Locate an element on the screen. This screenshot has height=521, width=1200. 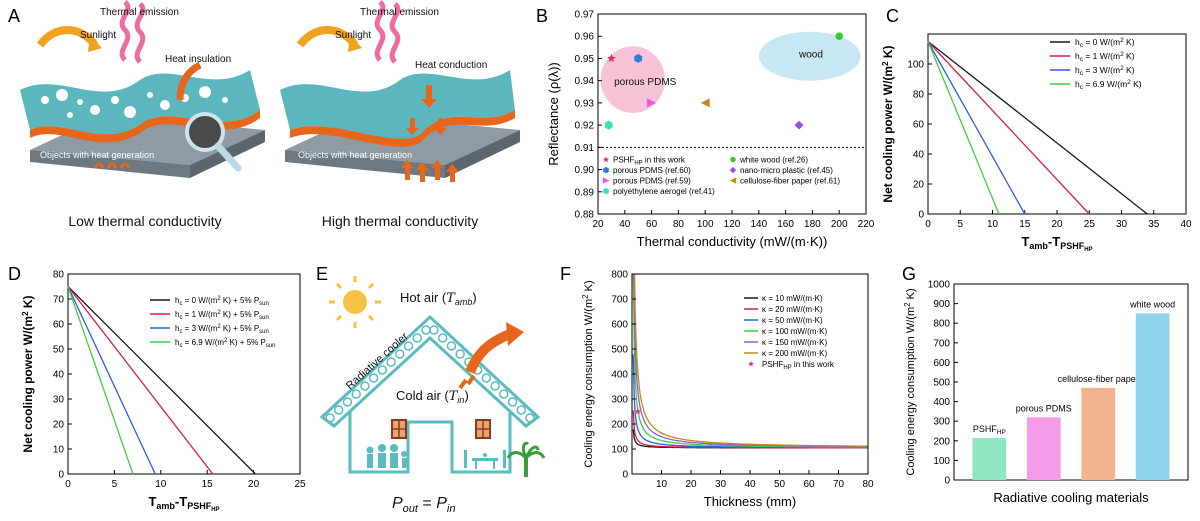
x-tick-label: 5 is located at coordinates (115, 484).